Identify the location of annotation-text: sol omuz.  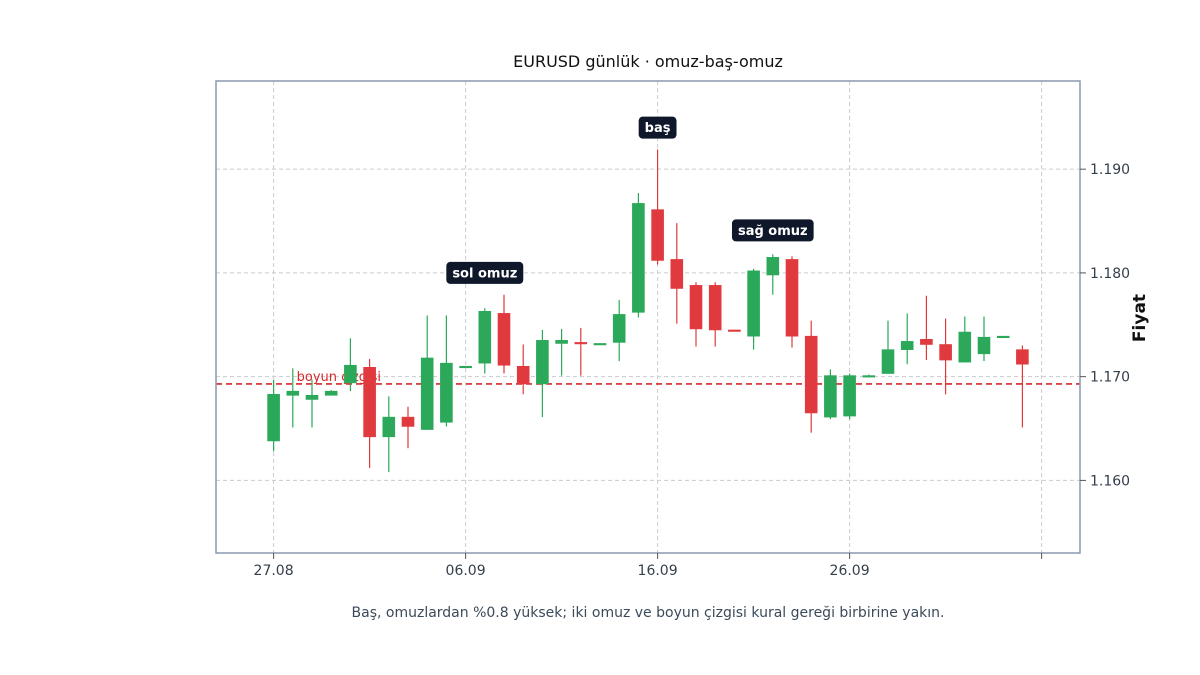
(484, 273).